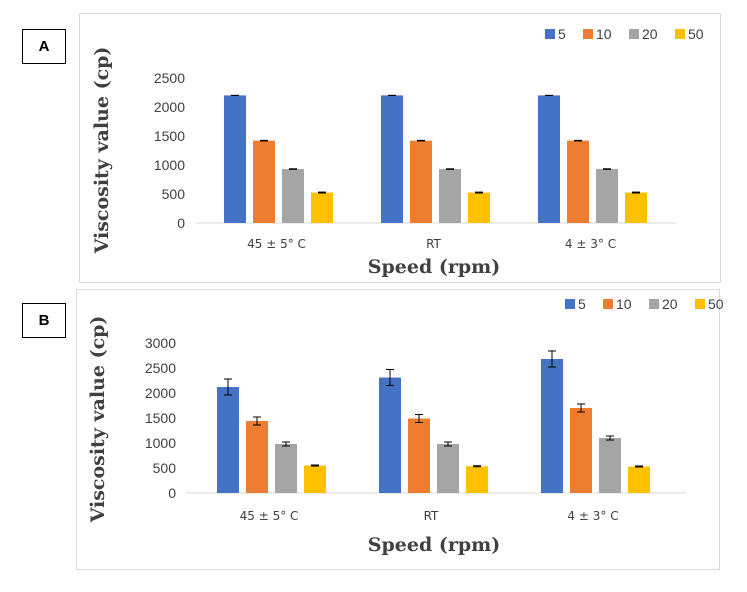 The width and height of the screenshot is (747, 592). What do you see at coordinates (169, 78) in the screenshot?
I see `y-tick-label-a: 2500` at bounding box center [169, 78].